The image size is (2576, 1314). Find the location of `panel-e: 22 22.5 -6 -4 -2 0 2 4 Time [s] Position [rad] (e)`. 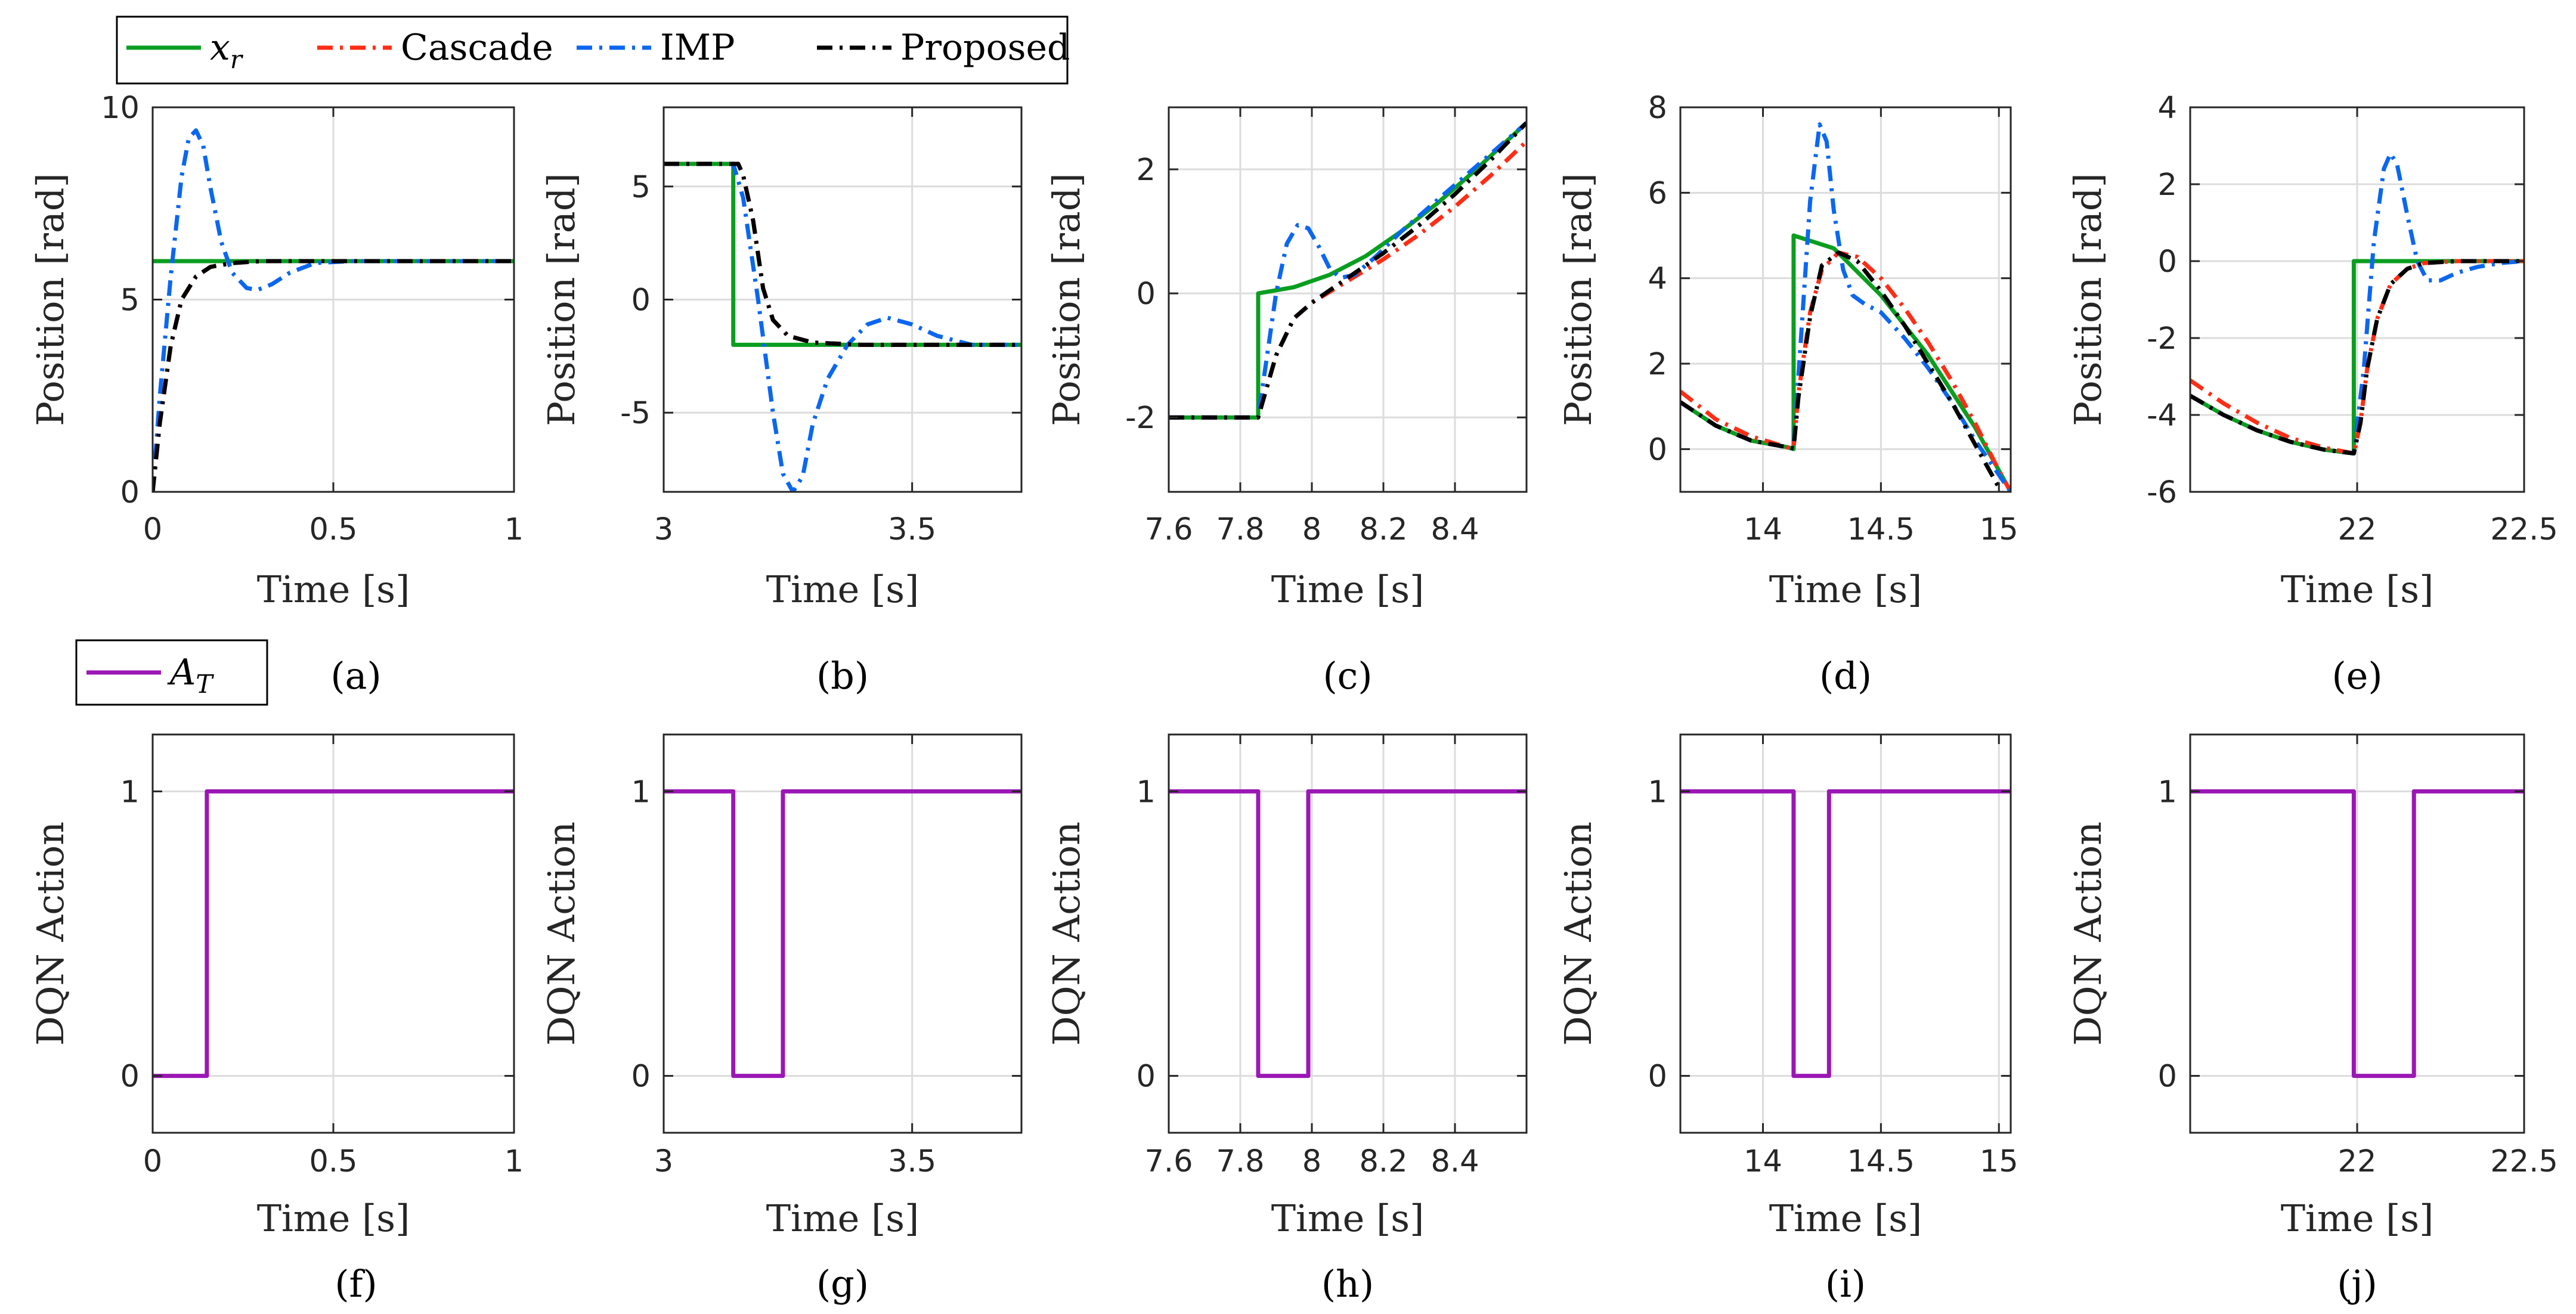

panel-e: 22 22.5 -6 -4 -2 0 2 4 Time [s] Position [rad] (e) is located at coordinates (2312, 394).